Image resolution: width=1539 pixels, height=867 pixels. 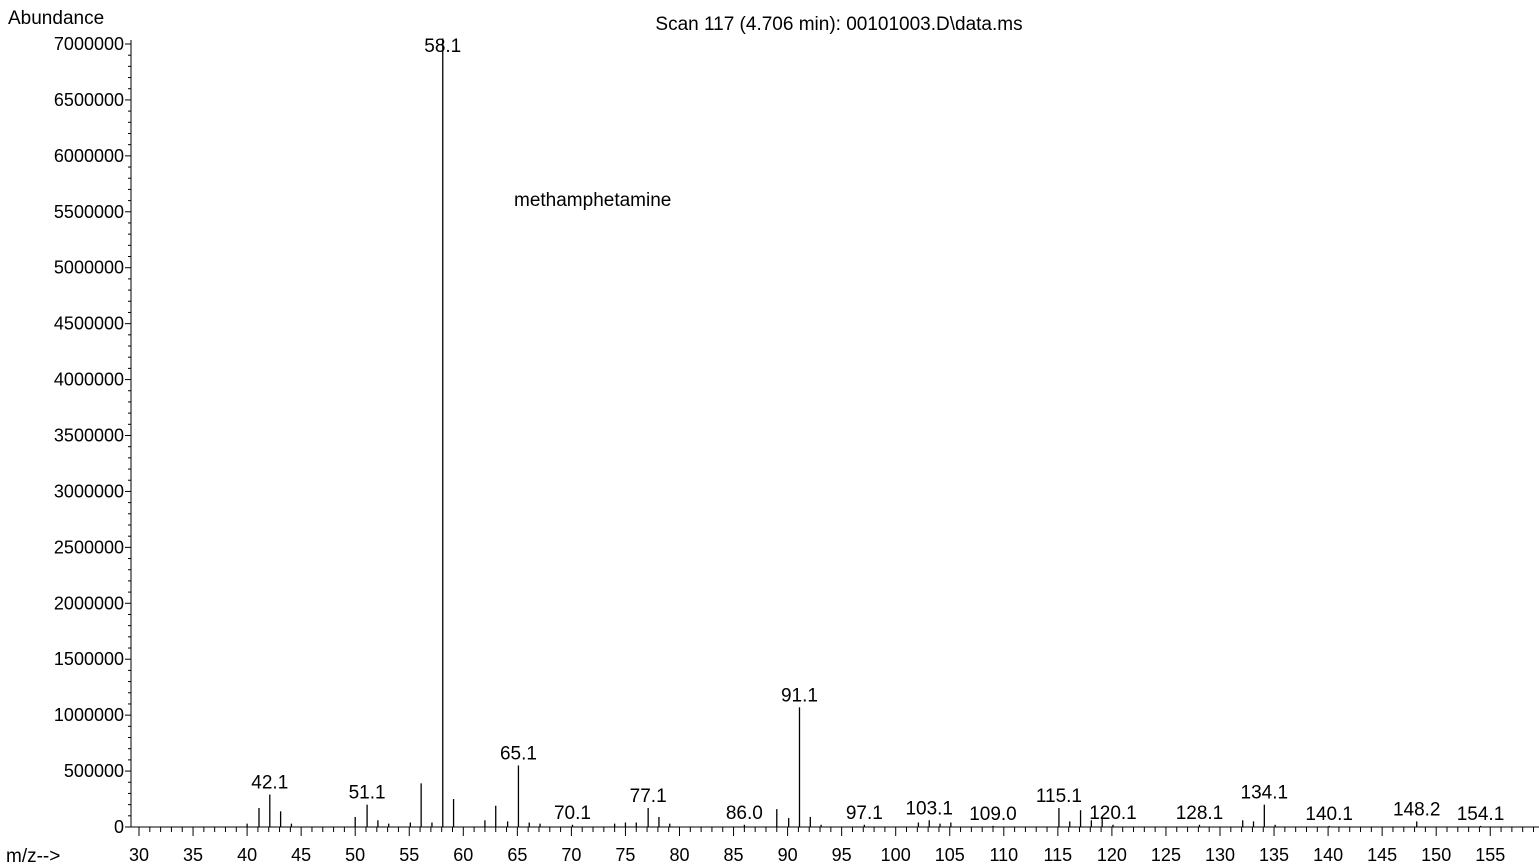 I want to click on y-tick-label: 4500000, so click(x=89, y=324).